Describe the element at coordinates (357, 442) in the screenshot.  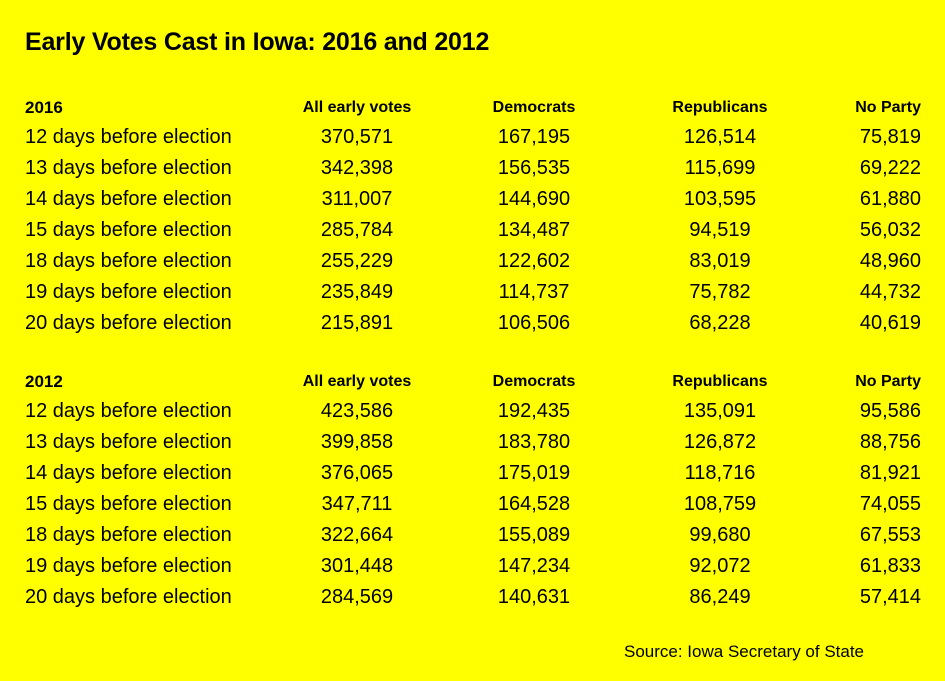
I see `all-early-votes-cell: 399,858` at that location.